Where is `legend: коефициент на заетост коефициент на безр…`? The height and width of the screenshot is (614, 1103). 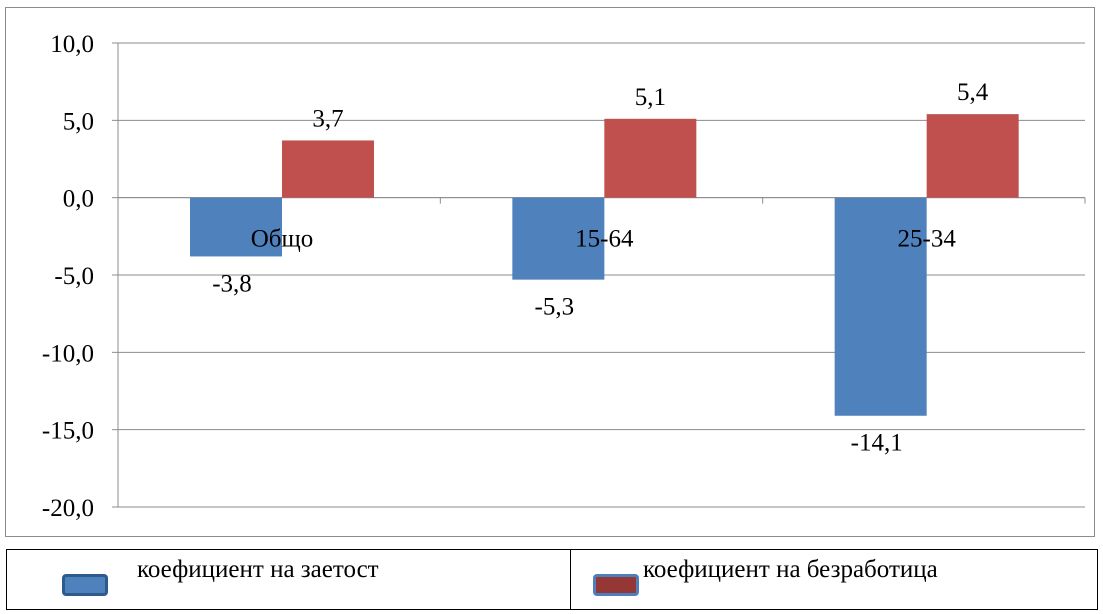 legend: коефициент на заетост коефициент на безр… is located at coordinates (552, 579).